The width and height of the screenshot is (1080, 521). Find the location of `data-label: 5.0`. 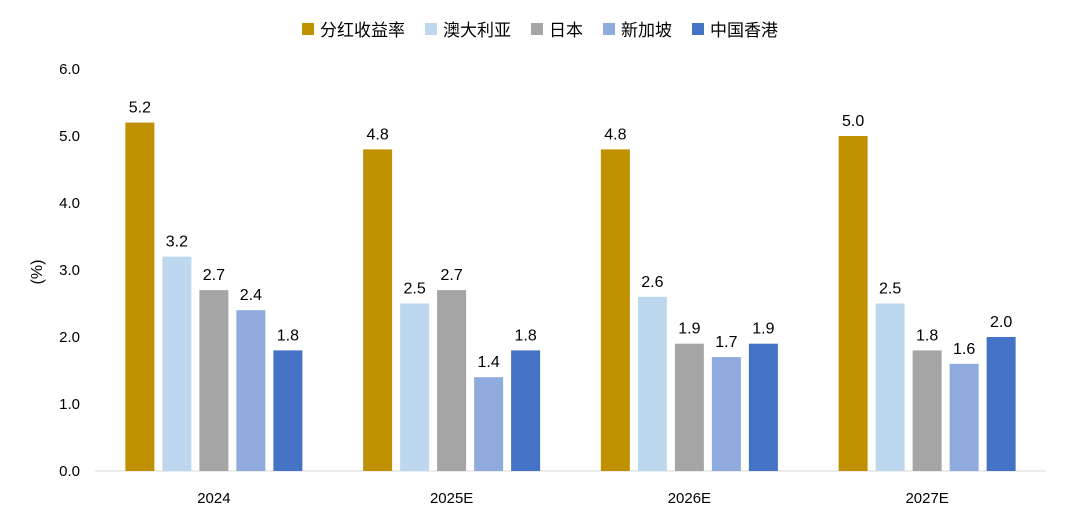

data-label: 5.0 is located at coordinates (853, 121).